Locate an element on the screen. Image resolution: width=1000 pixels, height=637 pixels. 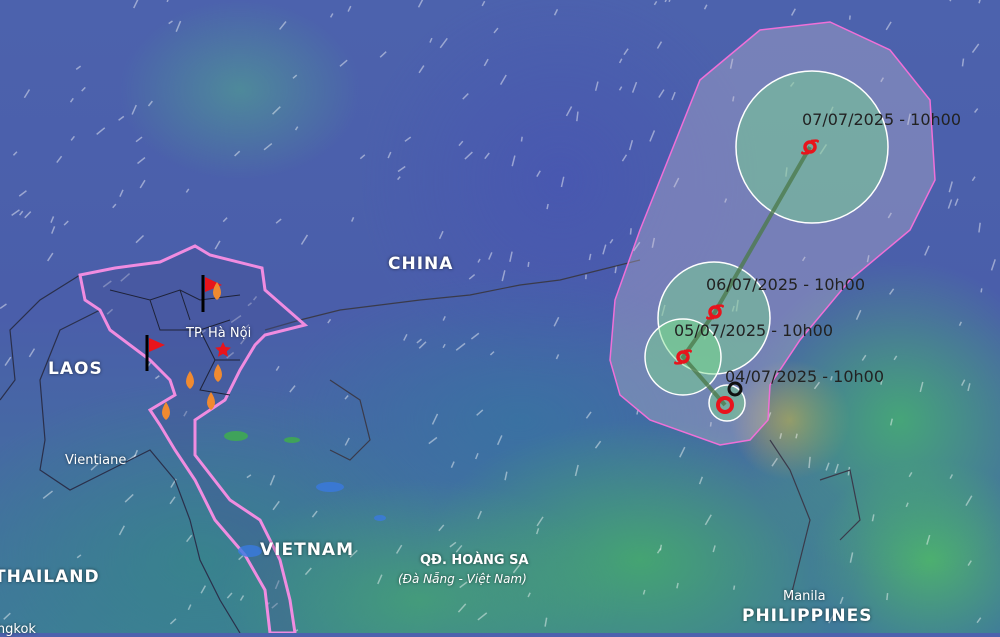
islands-label: QĐ. HOÀNG SA is located at coordinates (474, 560).